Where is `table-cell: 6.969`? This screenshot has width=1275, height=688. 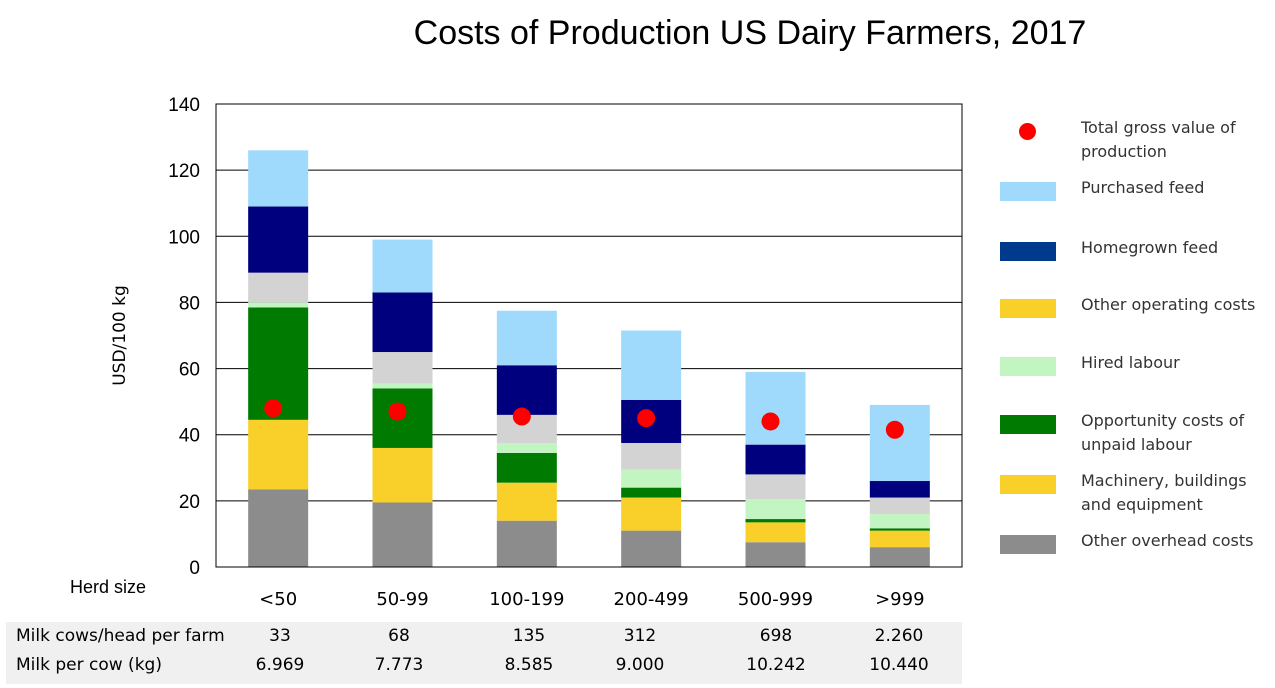
table-cell: 6.969 is located at coordinates (280, 665).